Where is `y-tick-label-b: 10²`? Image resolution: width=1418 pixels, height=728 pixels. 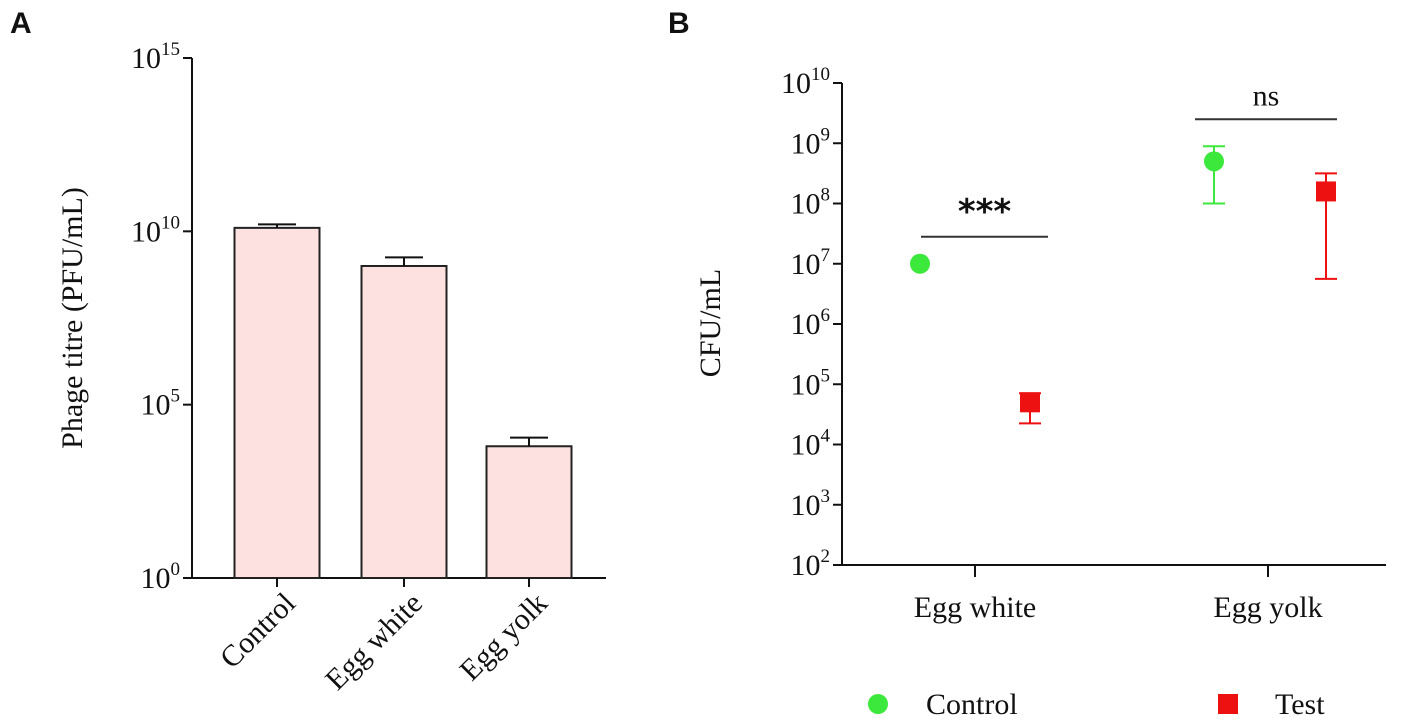
y-tick-label-b: 10² is located at coordinates (811, 564).